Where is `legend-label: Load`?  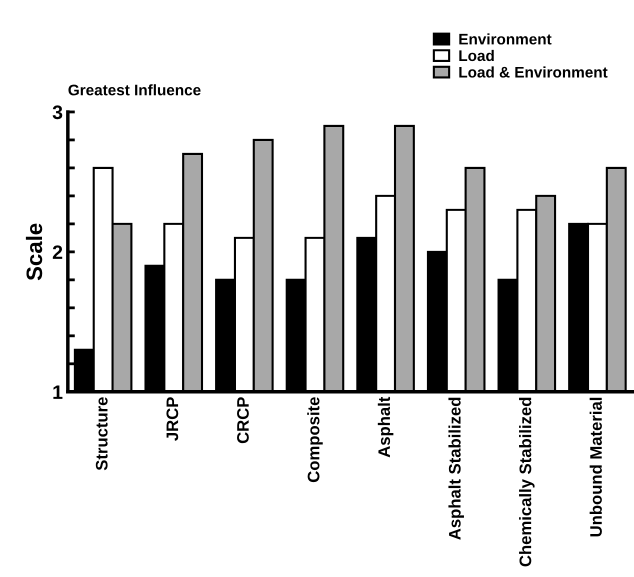 legend-label: Load is located at coordinates (476, 56).